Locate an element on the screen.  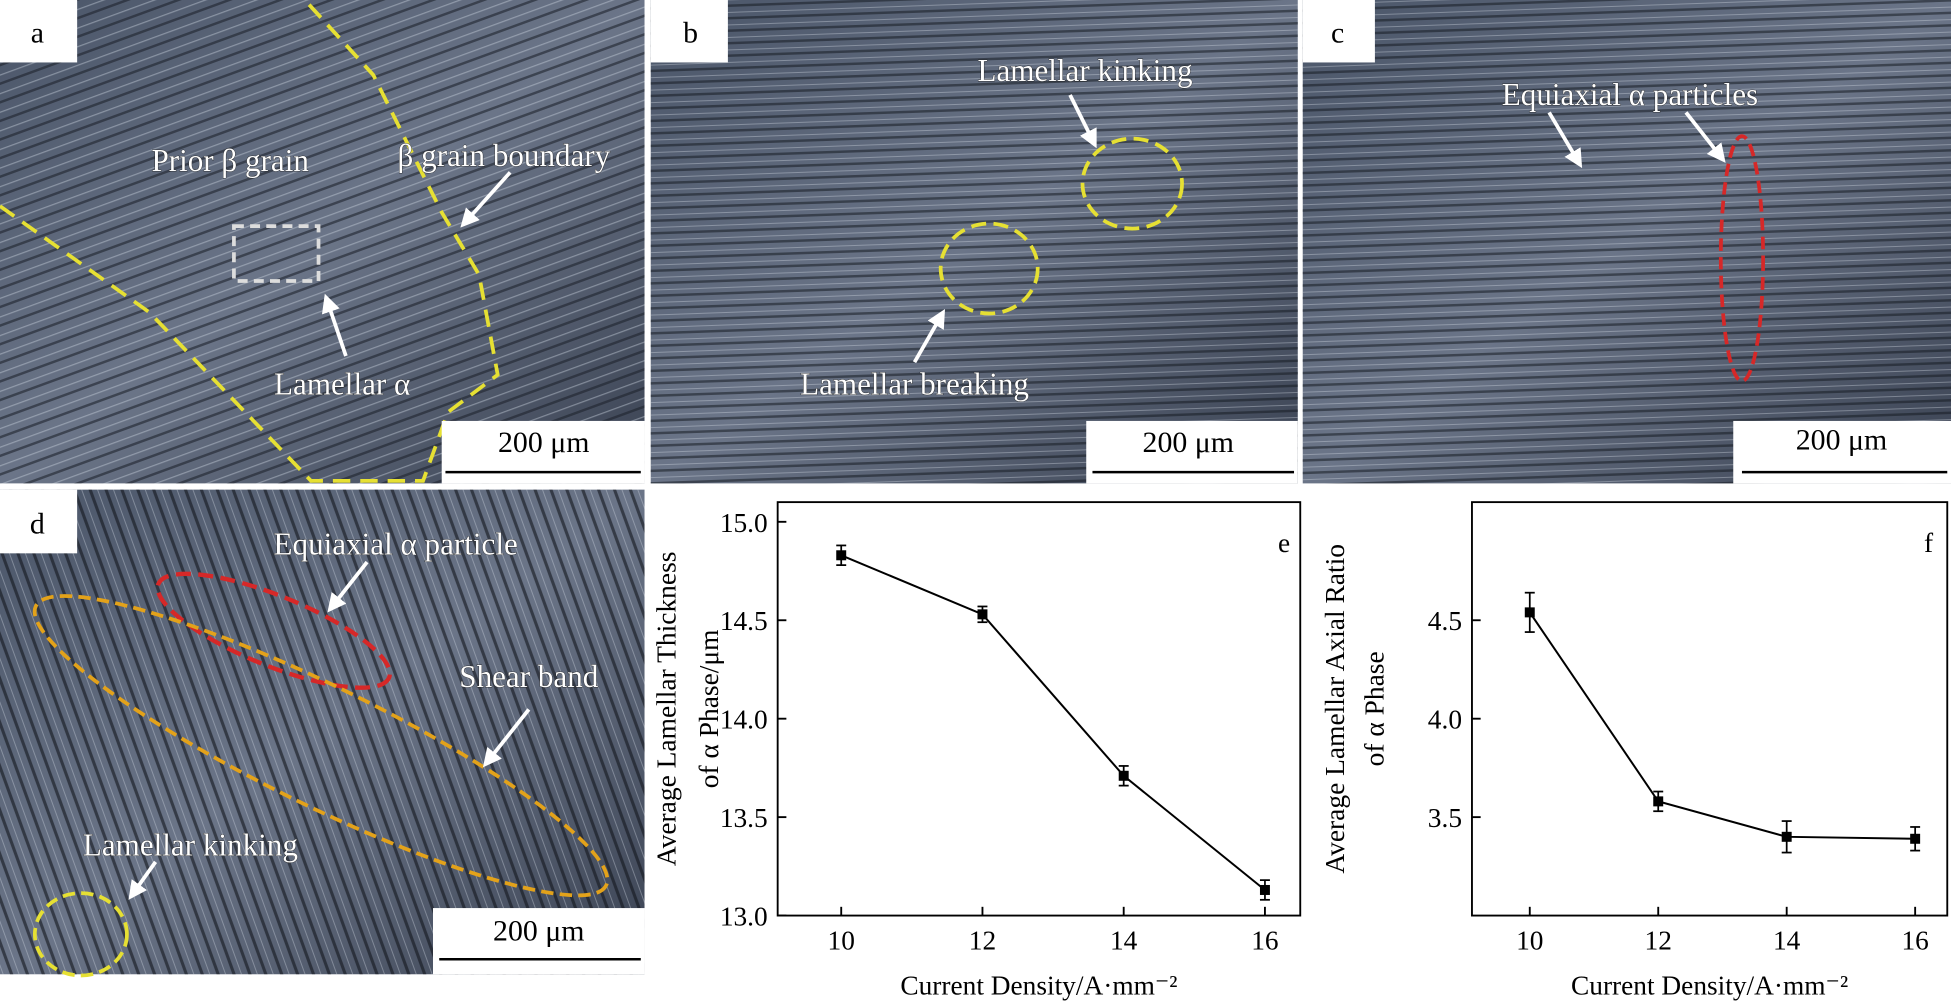
annotation: Equiaxial α particle is located at coordinates (396, 544).